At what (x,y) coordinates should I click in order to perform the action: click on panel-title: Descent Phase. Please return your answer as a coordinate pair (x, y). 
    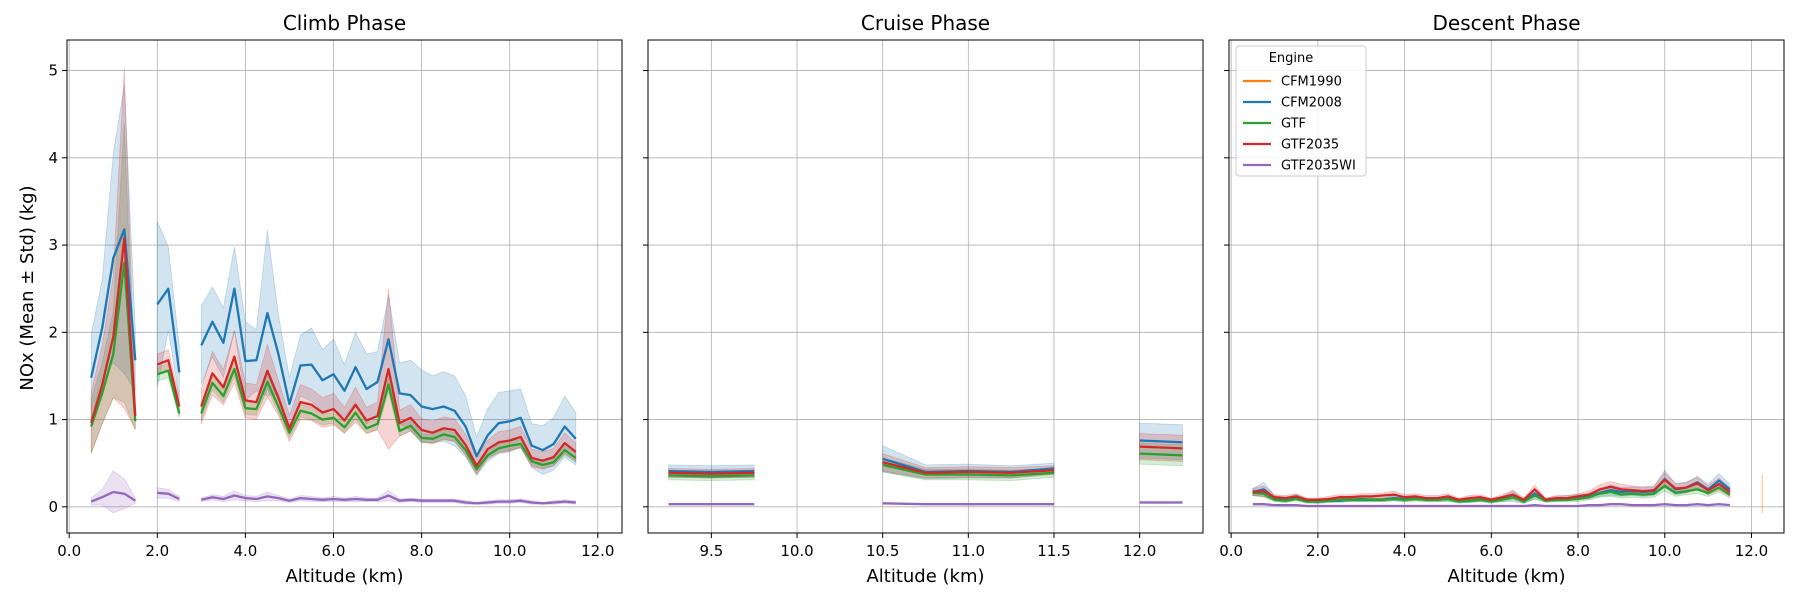
    Looking at the image, I should click on (1506, 23).